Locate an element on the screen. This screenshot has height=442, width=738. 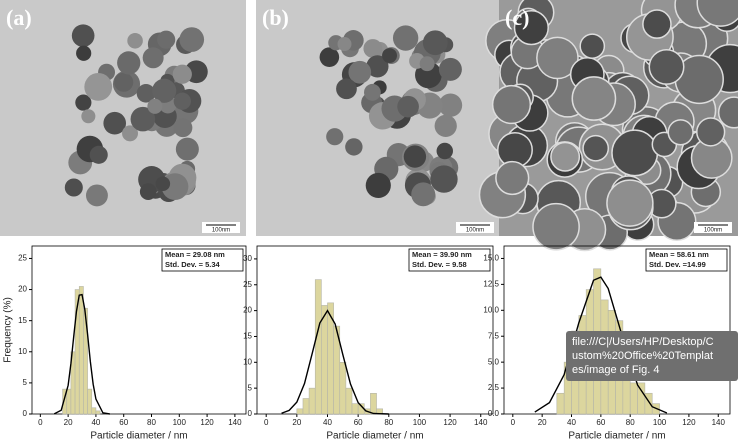
y-tick-label: 15 is located at coordinates (247, 336).